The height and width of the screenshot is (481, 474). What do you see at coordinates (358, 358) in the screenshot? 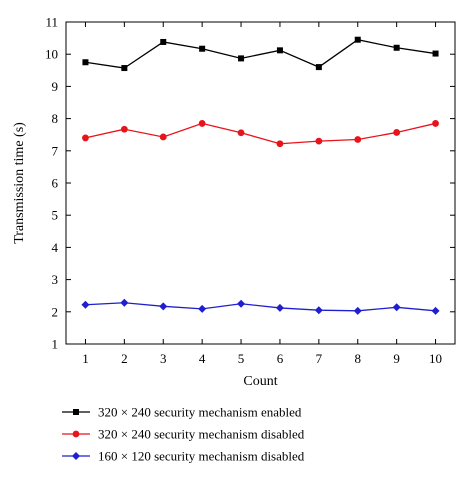
I see `x-tick-label: 8` at bounding box center [358, 358].